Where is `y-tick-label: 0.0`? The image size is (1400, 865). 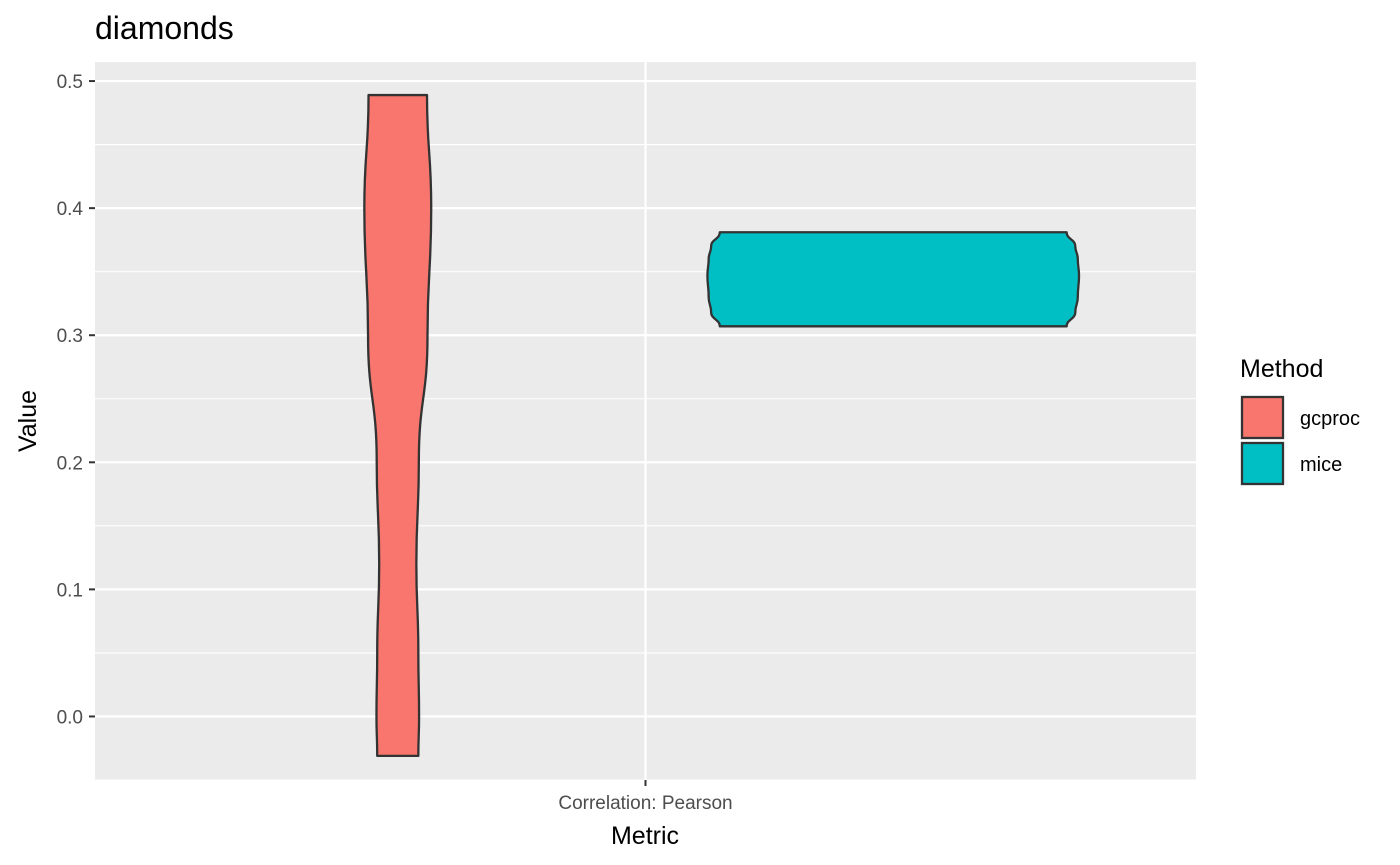
y-tick-label: 0.0 is located at coordinates (70, 717).